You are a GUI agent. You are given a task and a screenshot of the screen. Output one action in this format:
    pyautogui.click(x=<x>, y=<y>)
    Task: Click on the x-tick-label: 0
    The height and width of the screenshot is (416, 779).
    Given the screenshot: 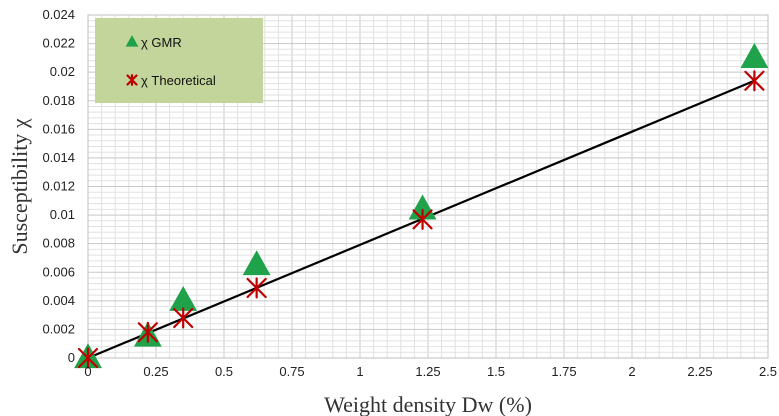 What is the action you would take?
    pyautogui.click(x=87, y=371)
    